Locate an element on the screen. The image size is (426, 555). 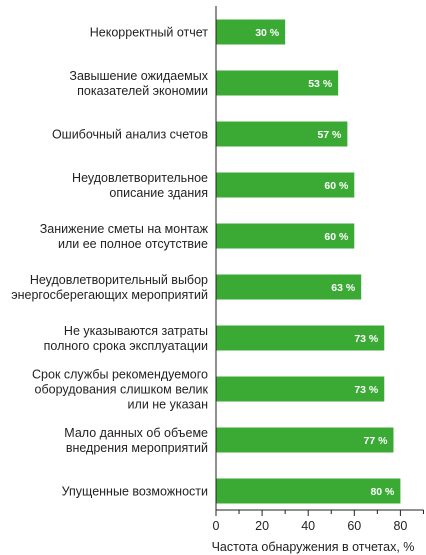
data-label: 80 % is located at coordinates (382, 492).